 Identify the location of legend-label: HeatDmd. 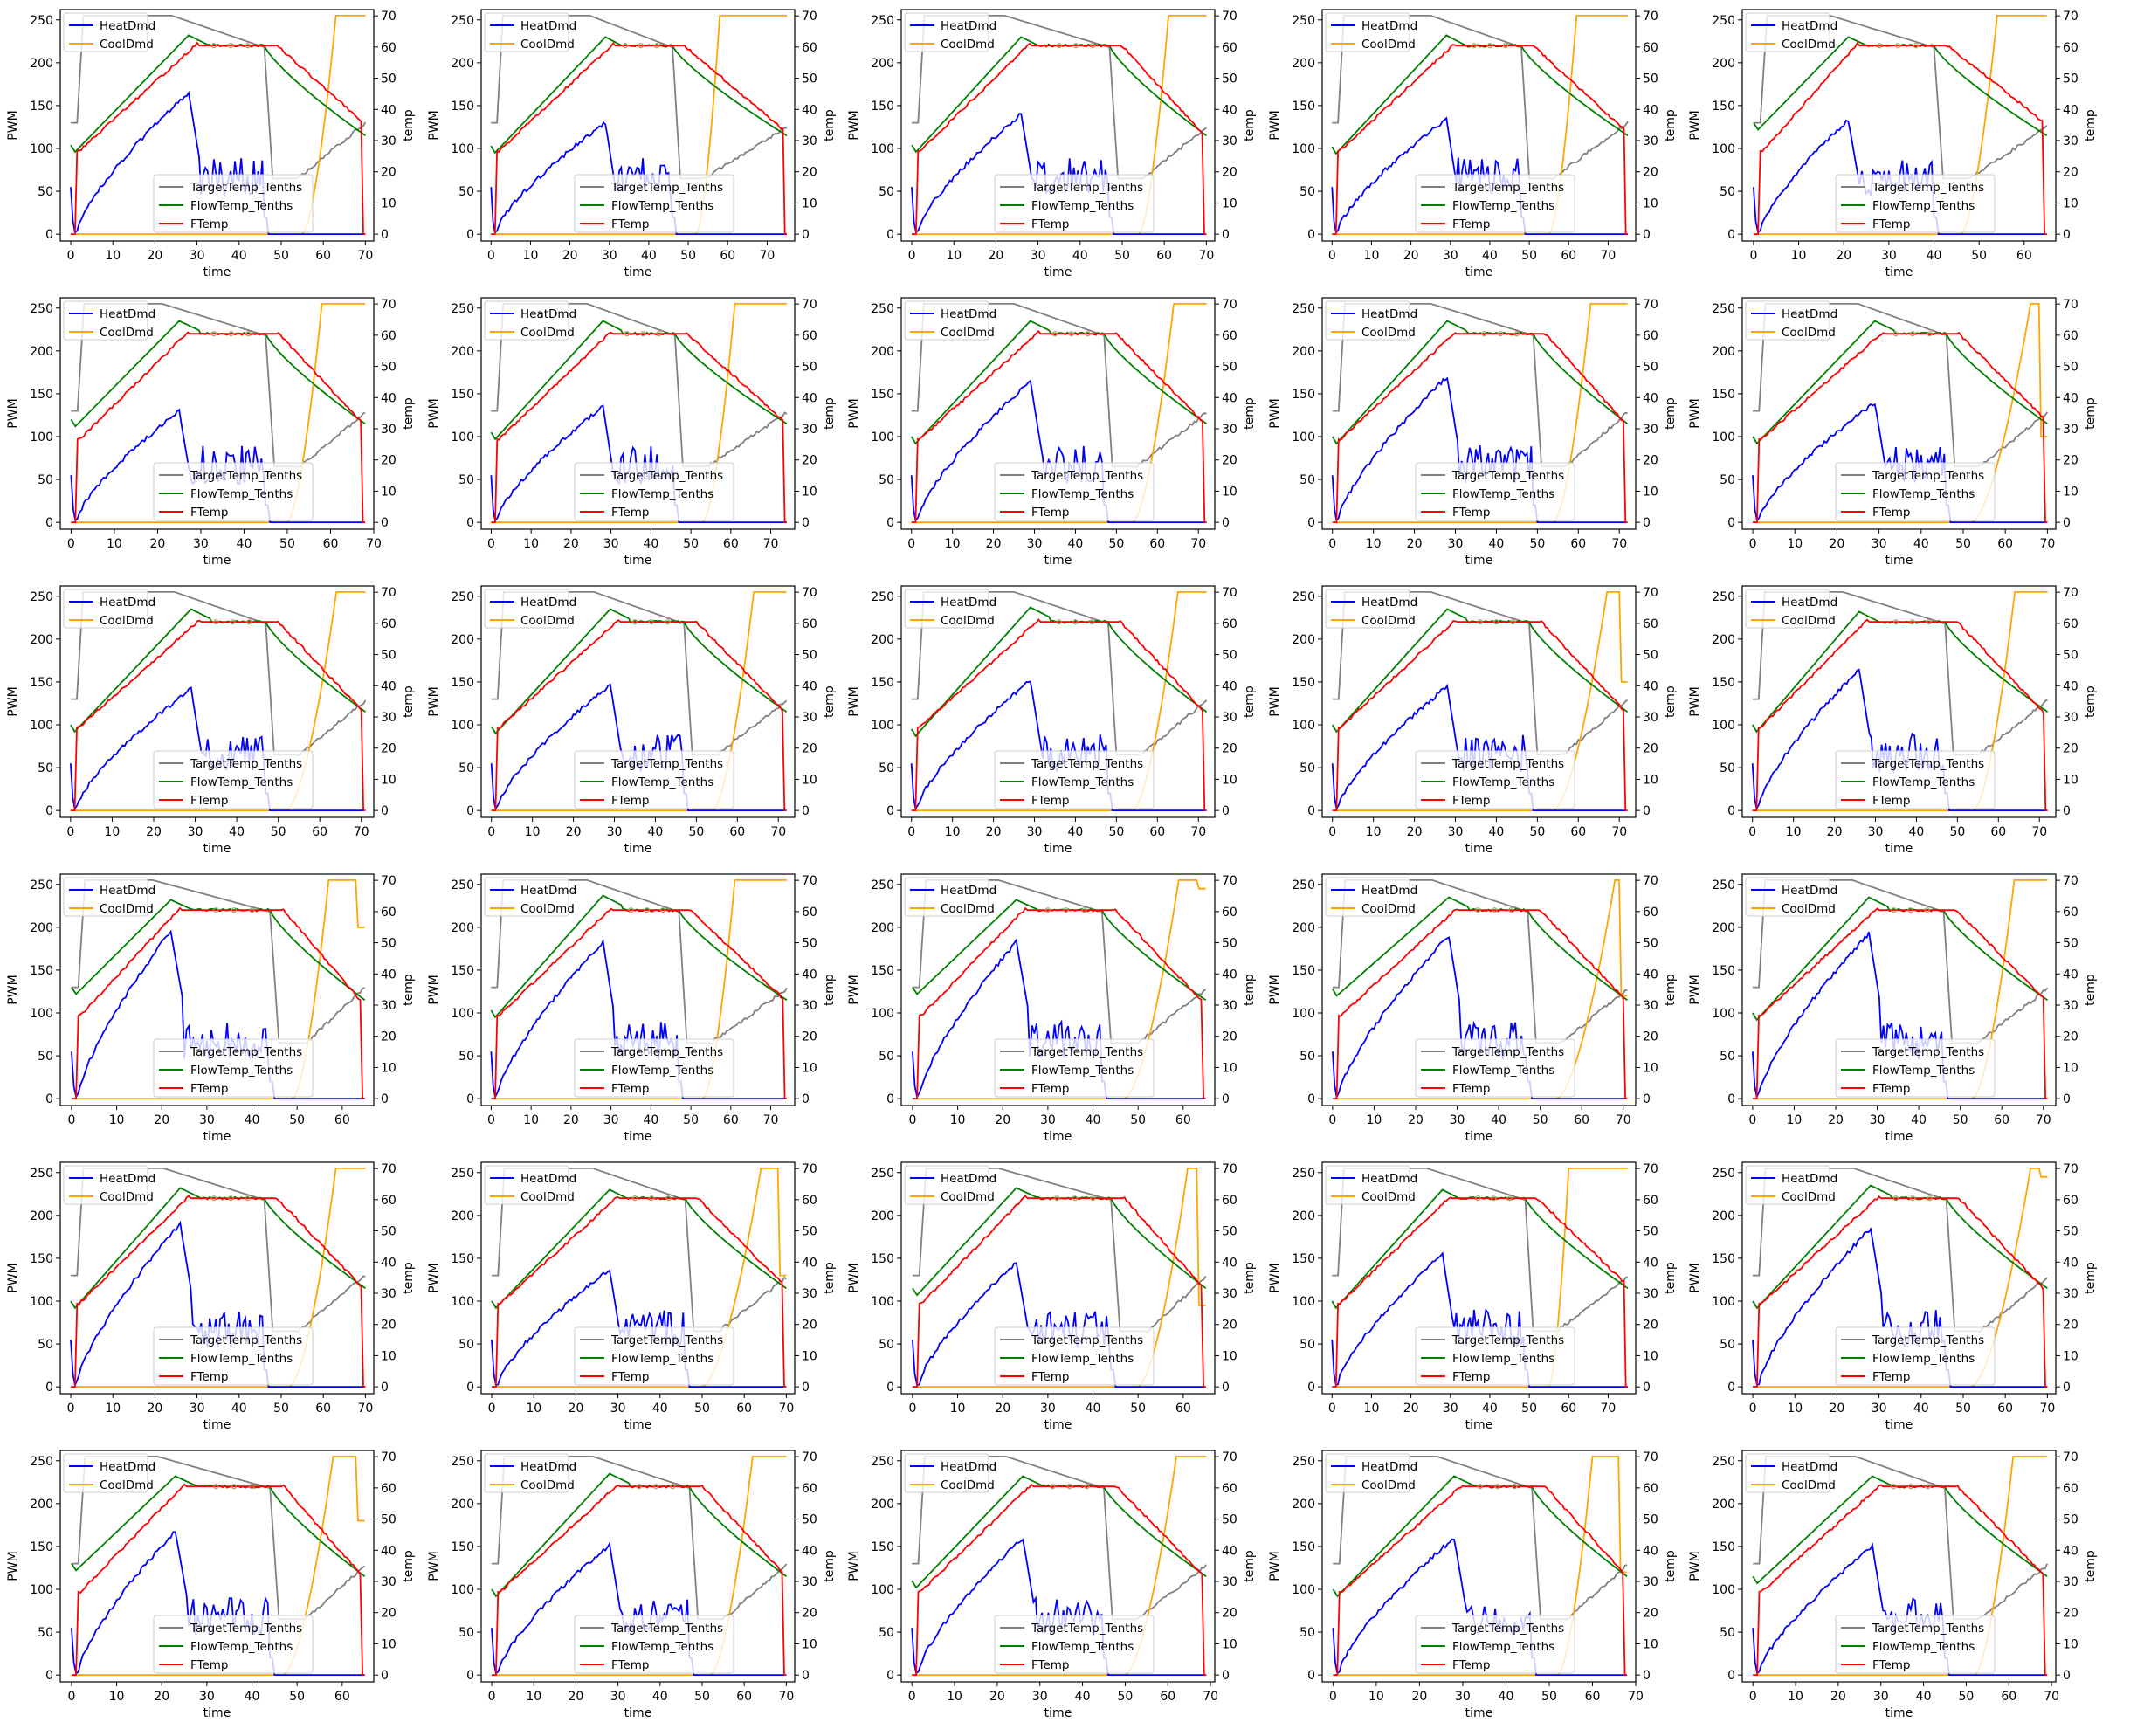
(1389, 26).